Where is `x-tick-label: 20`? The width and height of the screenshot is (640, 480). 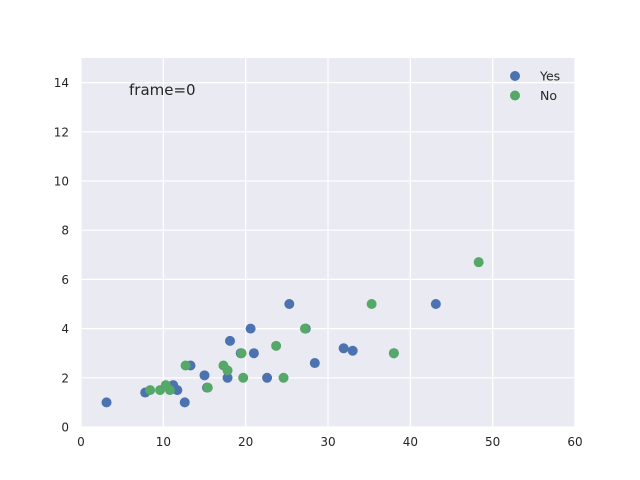
x-tick-label: 20 is located at coordinates (245, 442).